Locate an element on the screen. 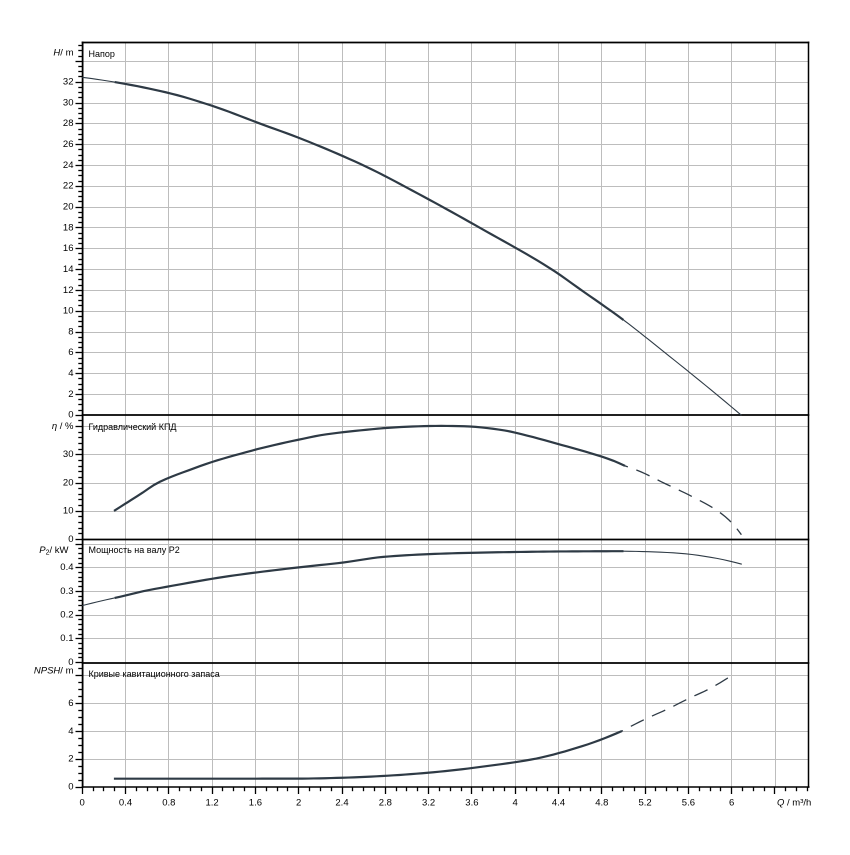 This screenshot has width=850, height=855. svg-text: 26 is located at coordinates (68, 144).